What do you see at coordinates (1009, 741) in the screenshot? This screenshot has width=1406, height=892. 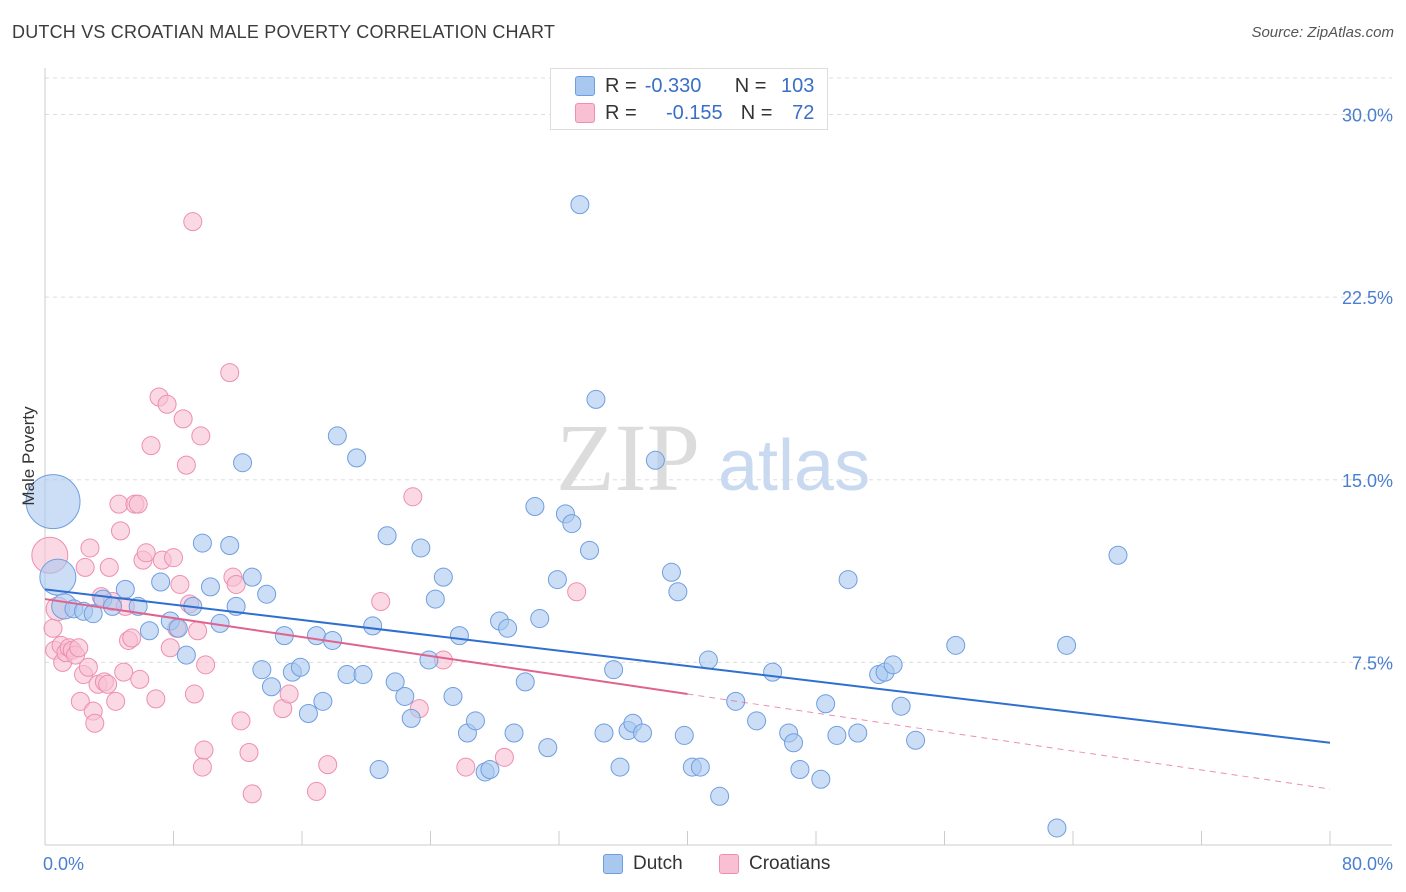 I see `croatian-trend-line-extension` at bounding box center [1009, 741].